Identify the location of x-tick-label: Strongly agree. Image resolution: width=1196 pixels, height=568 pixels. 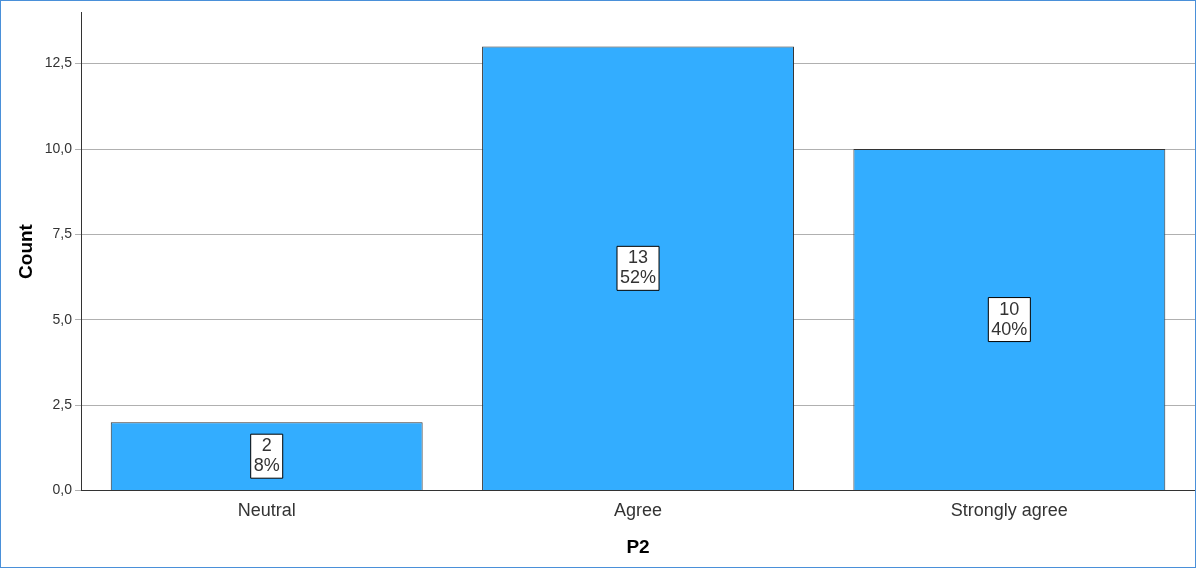
(1009, 510).